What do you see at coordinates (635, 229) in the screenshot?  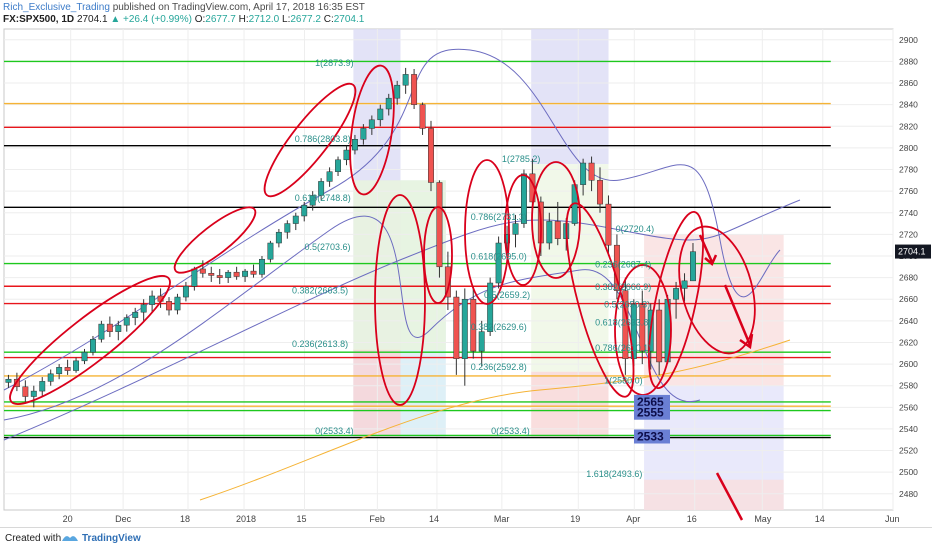 I see `fib-label: 0(2720.4)` at bounding box center [635, 229].